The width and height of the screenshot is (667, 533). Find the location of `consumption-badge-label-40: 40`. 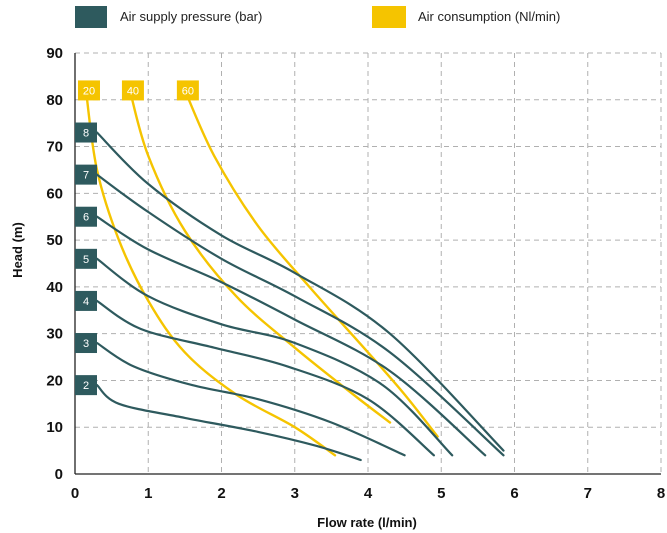

consumption-badge-label-40: 40 is located at coordinates (133, 91).